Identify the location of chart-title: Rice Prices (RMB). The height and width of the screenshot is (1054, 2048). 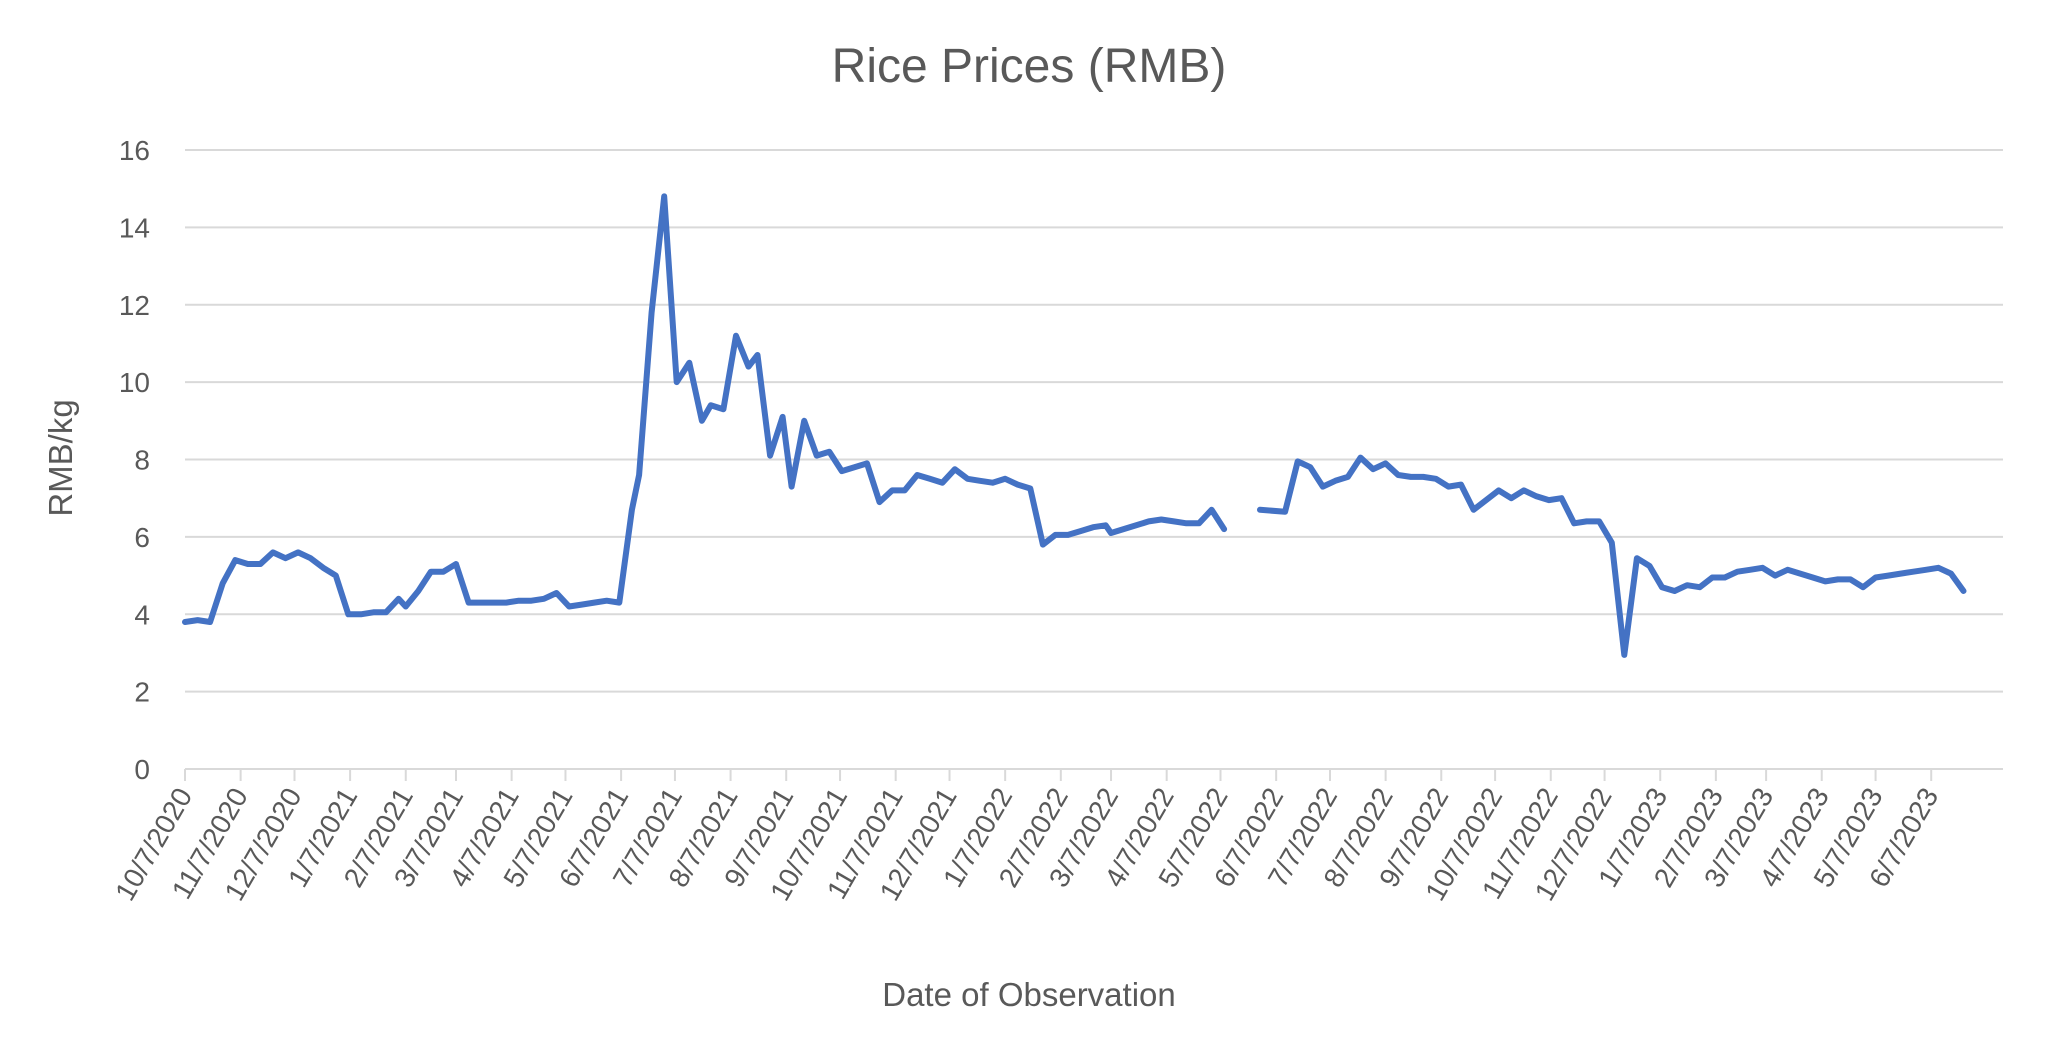
(1029, 66).